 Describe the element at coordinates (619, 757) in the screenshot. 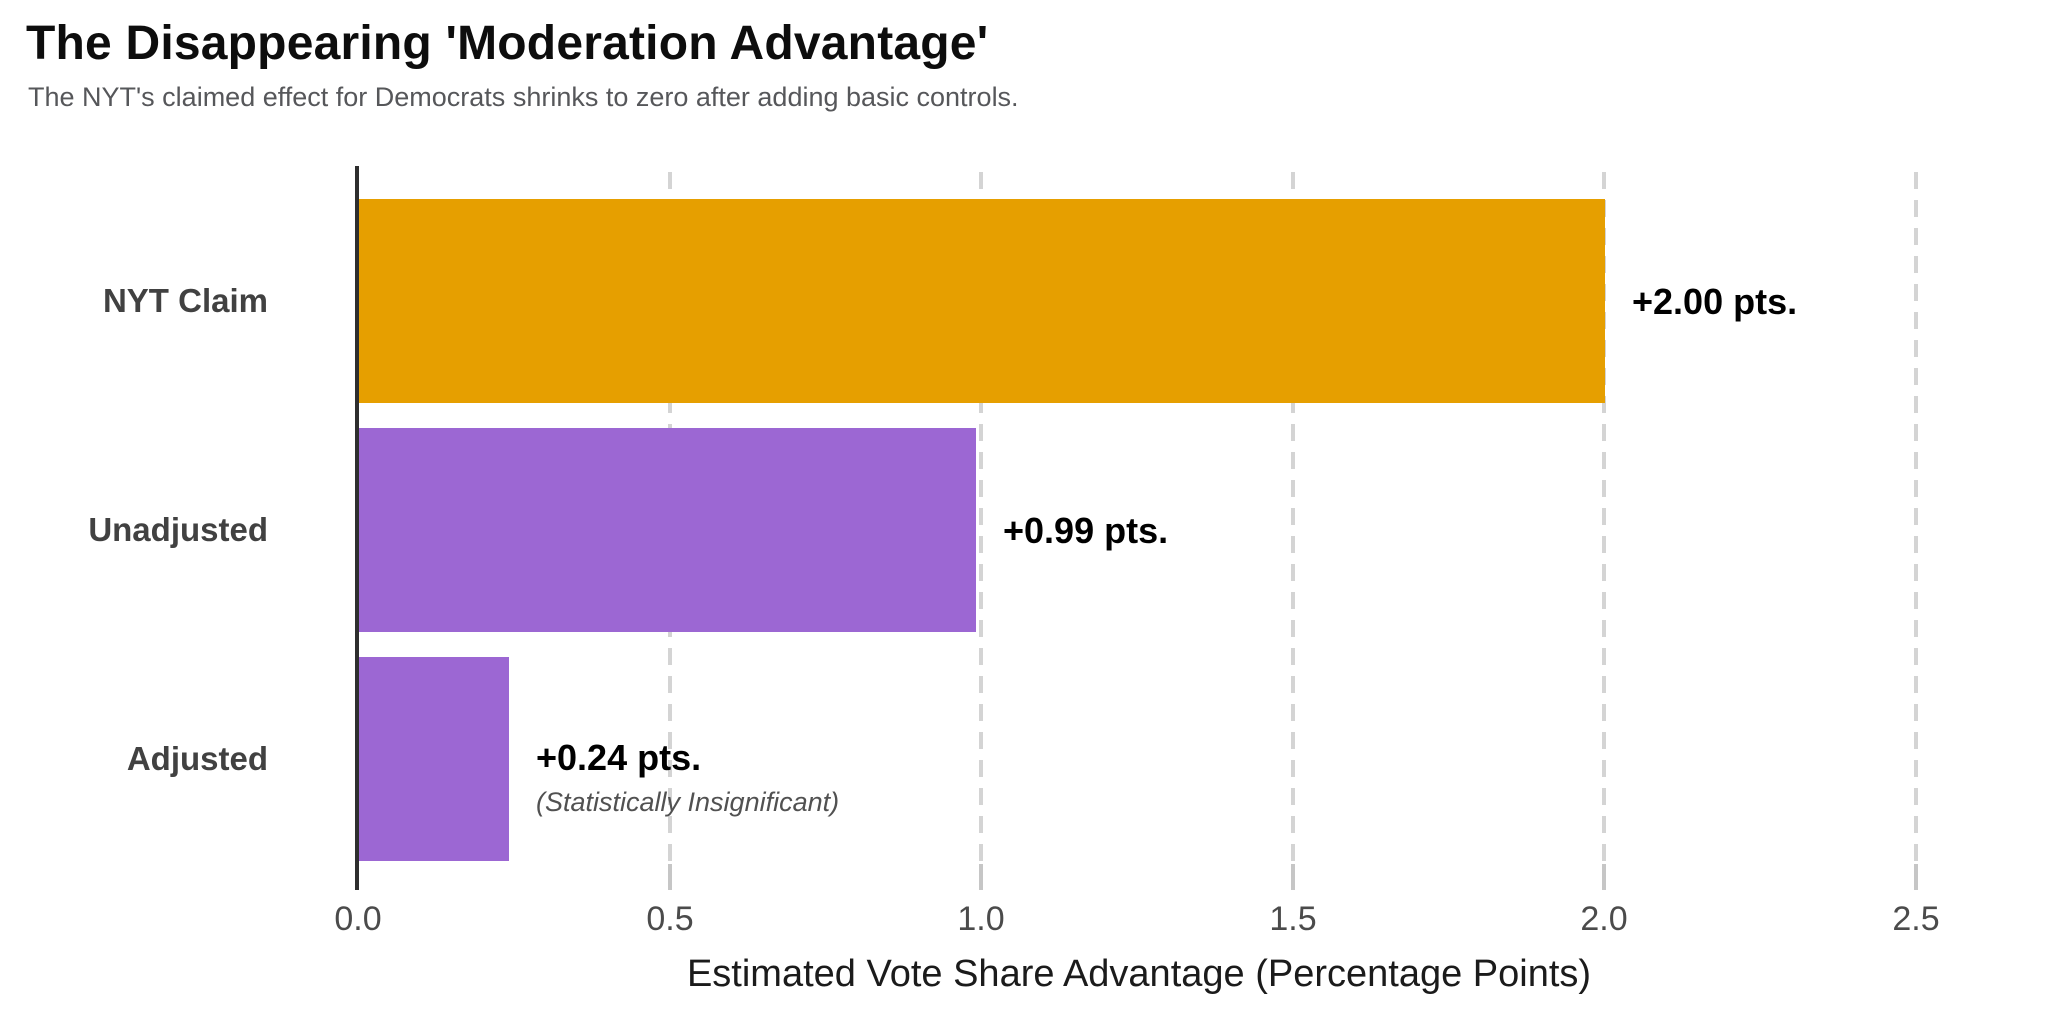

I see `value-label-adjusted: +0.24 pts.` at that location.